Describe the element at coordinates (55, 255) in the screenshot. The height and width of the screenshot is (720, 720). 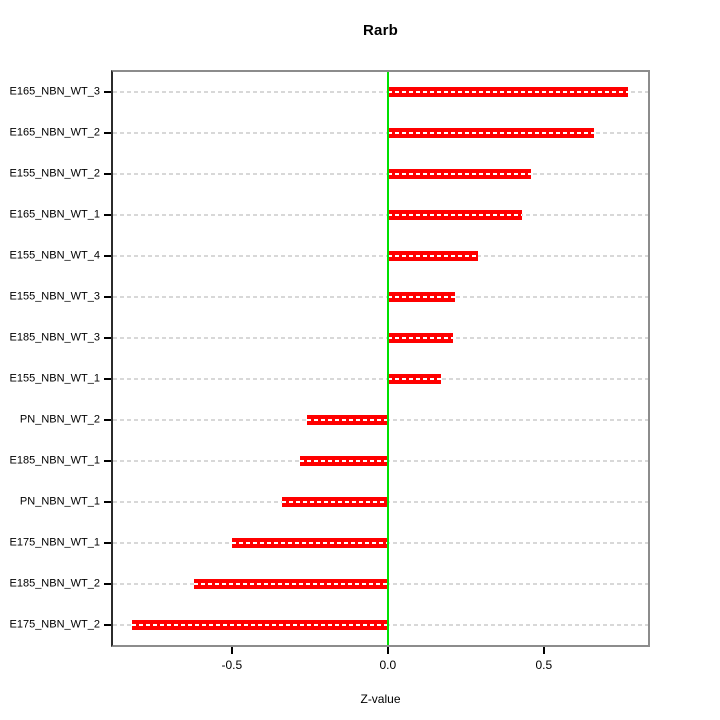
I see `y-axis-label: E155_NBN_WT_4` at that location.